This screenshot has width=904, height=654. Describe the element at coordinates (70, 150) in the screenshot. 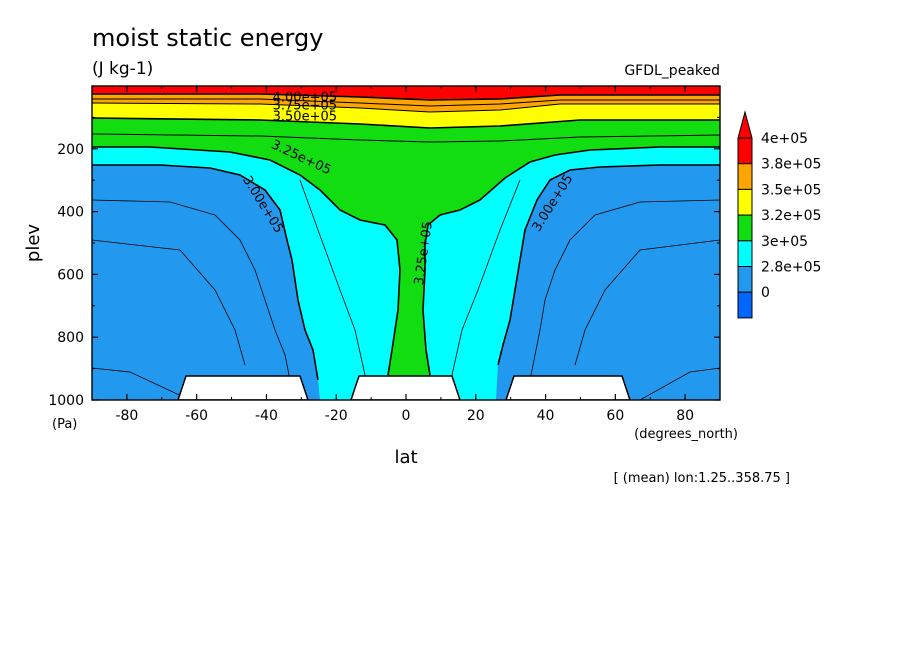

I see `y-tick-label: 200` at that location.